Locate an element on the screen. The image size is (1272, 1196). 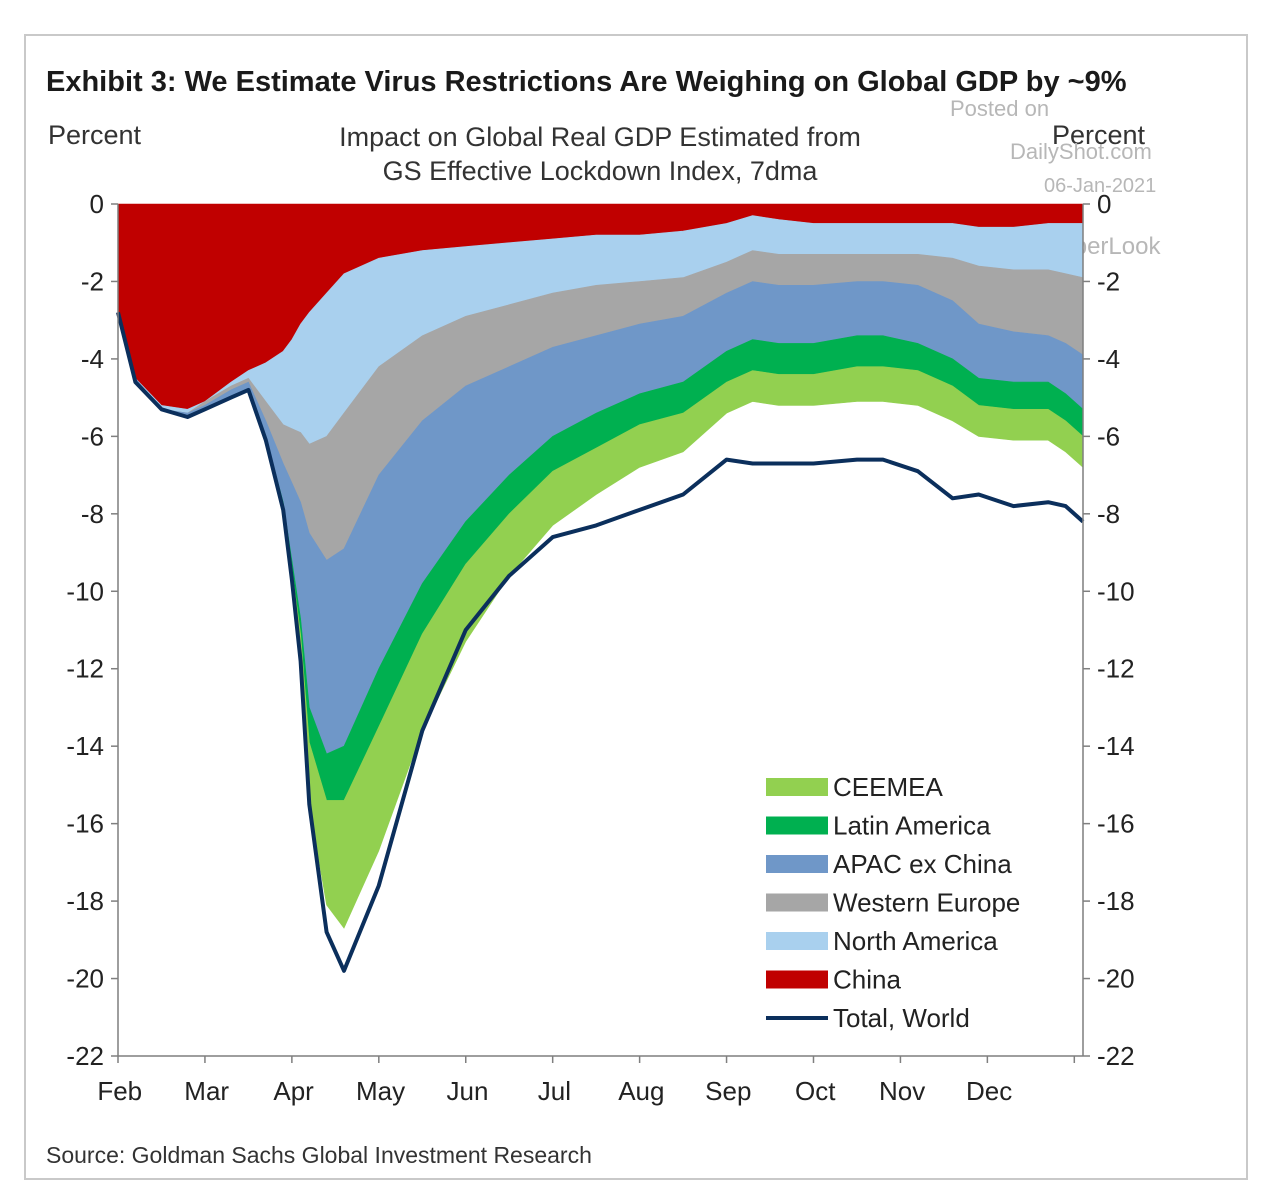
legend-swatch-ceemea is located at coordinates (797, 787).